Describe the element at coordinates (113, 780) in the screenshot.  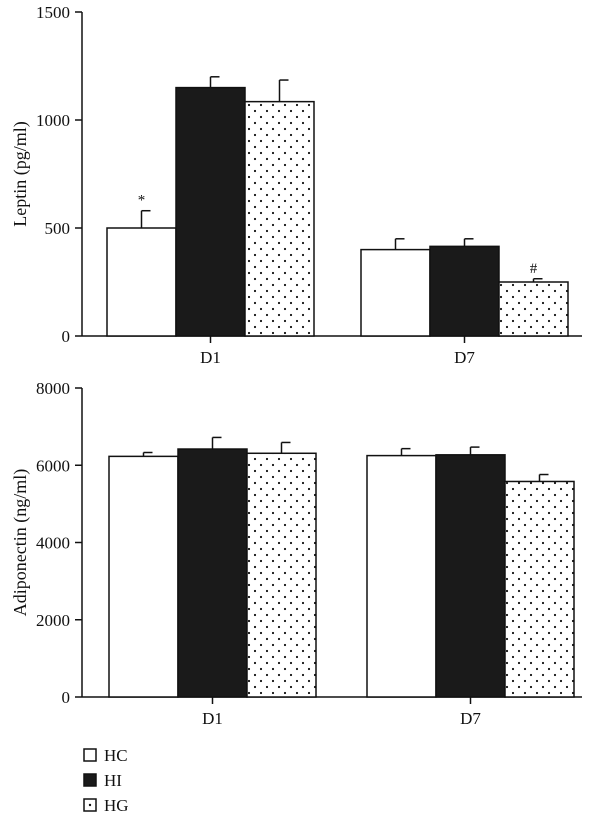
I see `legend-label-hi: HI` at that location.